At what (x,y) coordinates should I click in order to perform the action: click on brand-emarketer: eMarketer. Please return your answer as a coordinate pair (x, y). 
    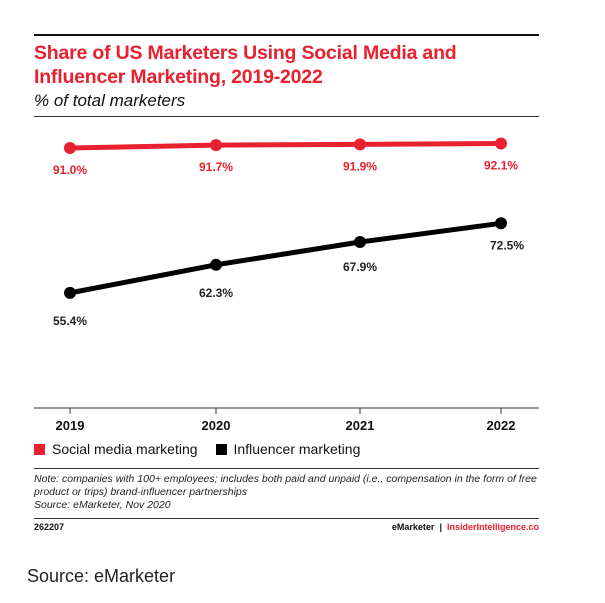
    Looking at the image, I should click on (413, 527).